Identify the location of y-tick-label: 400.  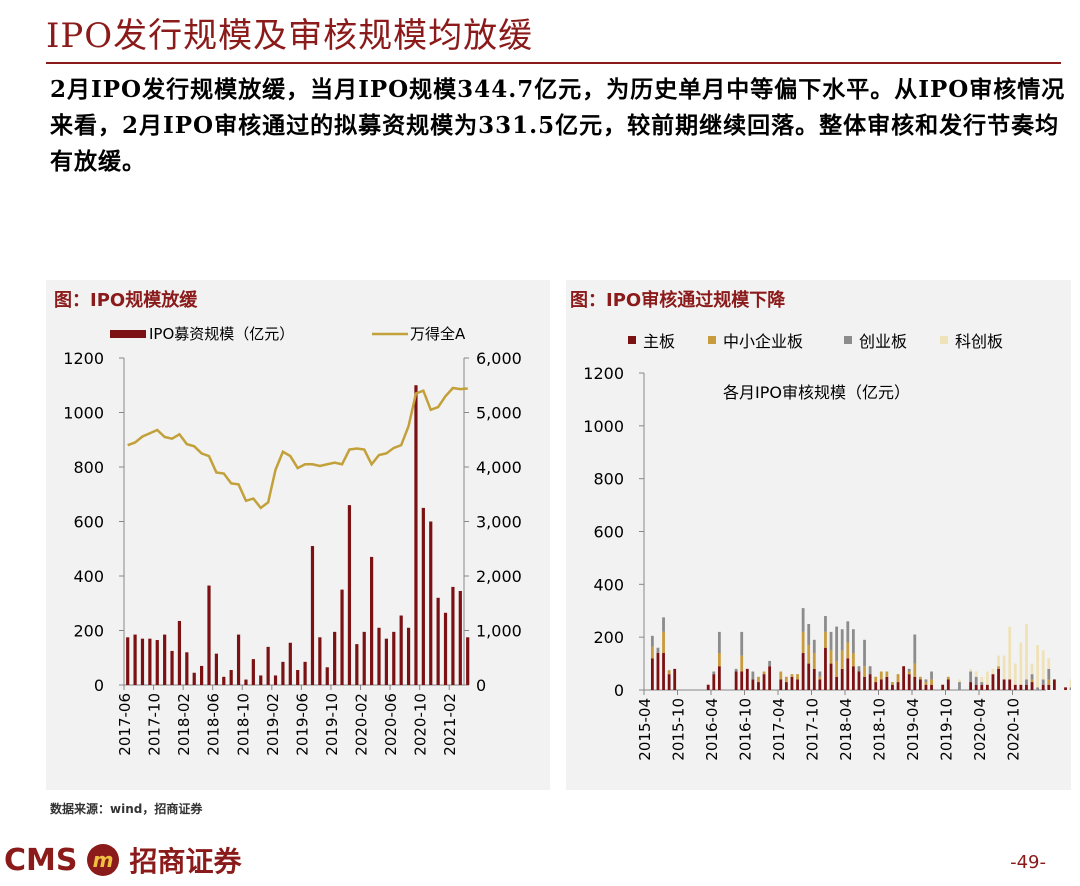
(608, 584).